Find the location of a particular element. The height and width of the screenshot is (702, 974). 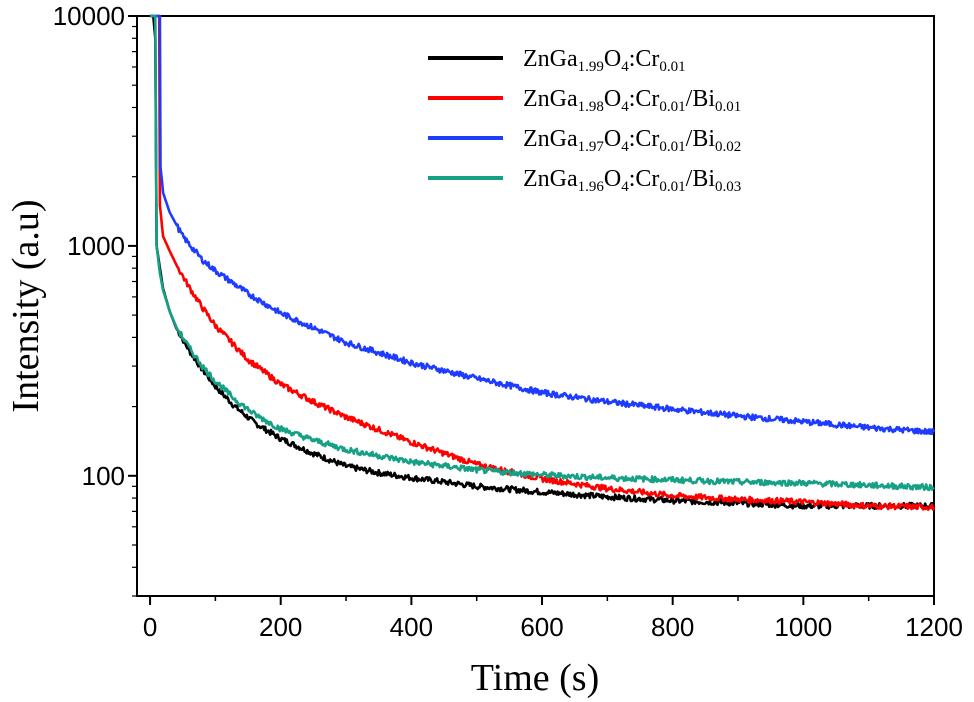

x-axis-title: Time (s) is located at coordinates (535, 678).